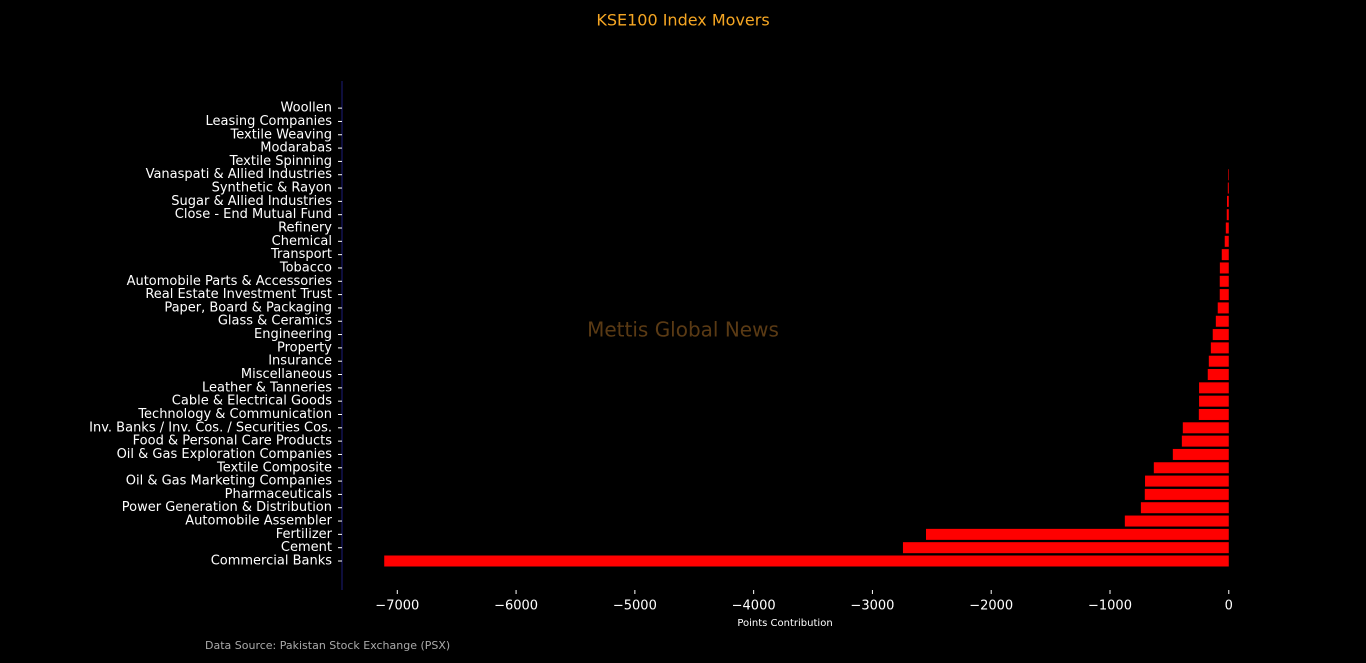  Describe the element at coordinates (279, 494) in the screenshot. I see `y-tick-label: Pharmaceuticals` at that location.